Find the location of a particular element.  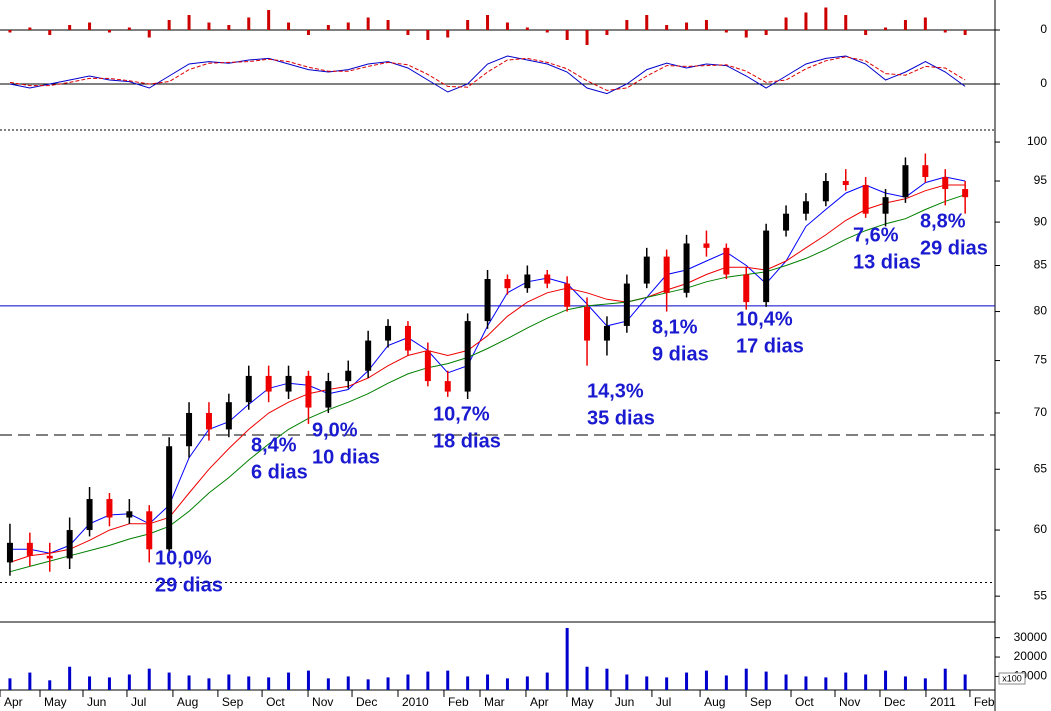

annotation: 10,4% is located at coordinates (764, 320).